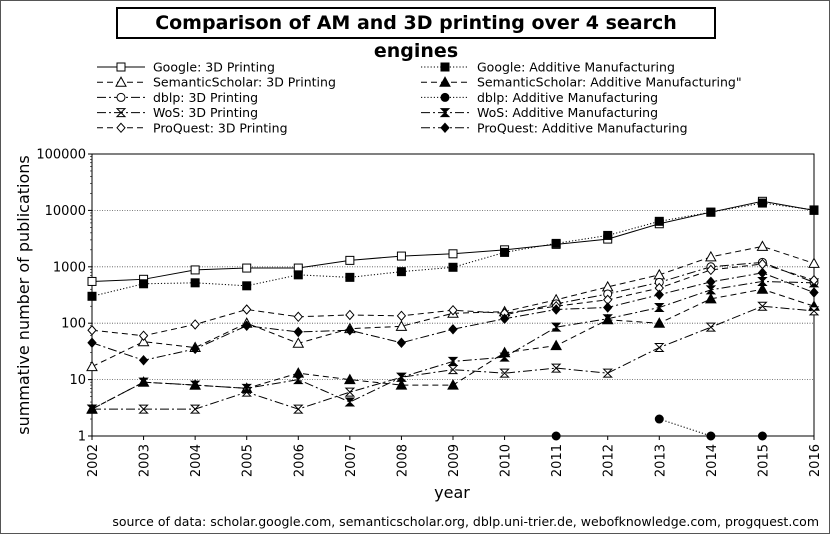  I want to click on legend-label: WoS: 3D Printing, so click(205, 112).